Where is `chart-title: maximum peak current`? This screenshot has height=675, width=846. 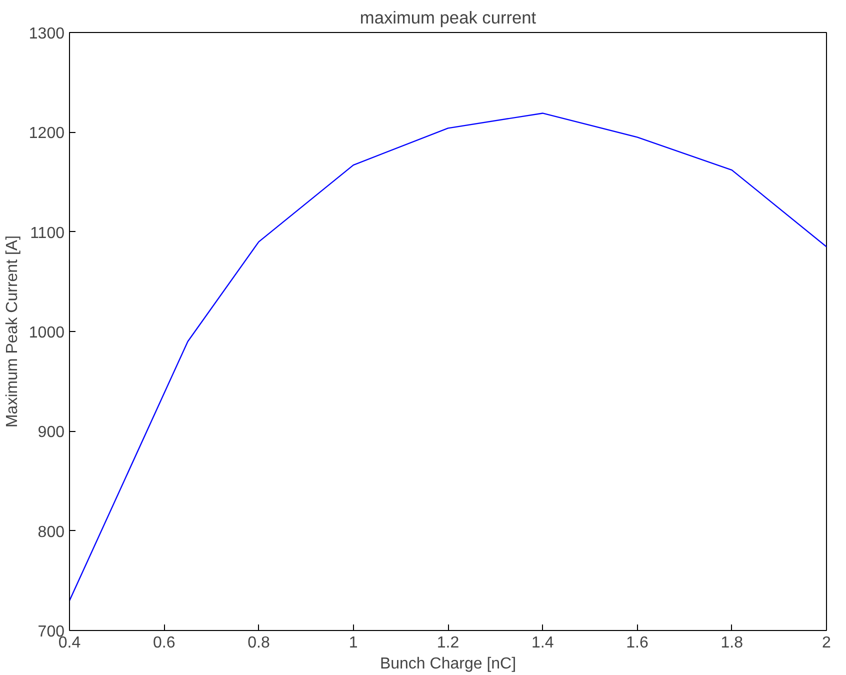 chart-title: maximum peak current is located at coordinates (448, 18).